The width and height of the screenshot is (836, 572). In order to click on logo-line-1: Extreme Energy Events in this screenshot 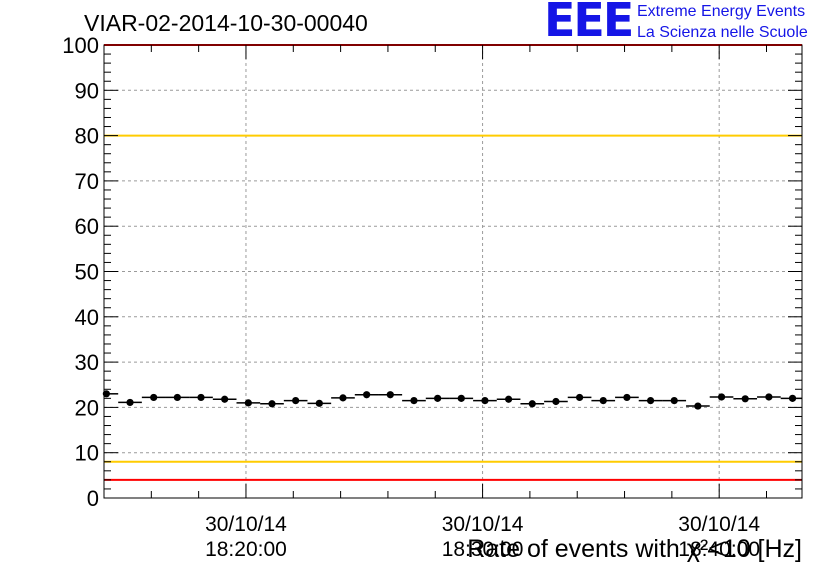, I will do `click(721, 11)`.